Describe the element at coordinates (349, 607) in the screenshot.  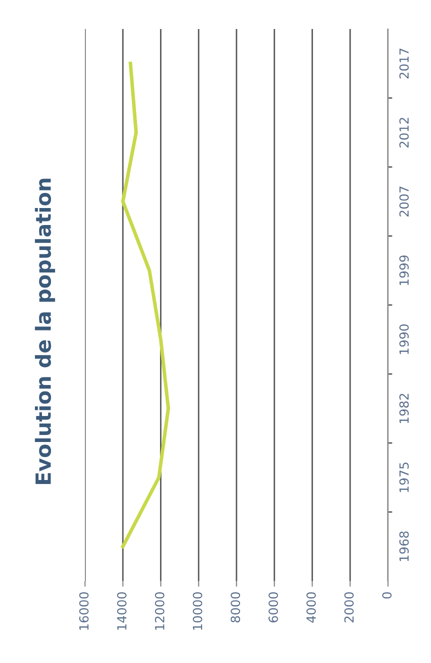
I see `x-tick-label: 2000` at that location.